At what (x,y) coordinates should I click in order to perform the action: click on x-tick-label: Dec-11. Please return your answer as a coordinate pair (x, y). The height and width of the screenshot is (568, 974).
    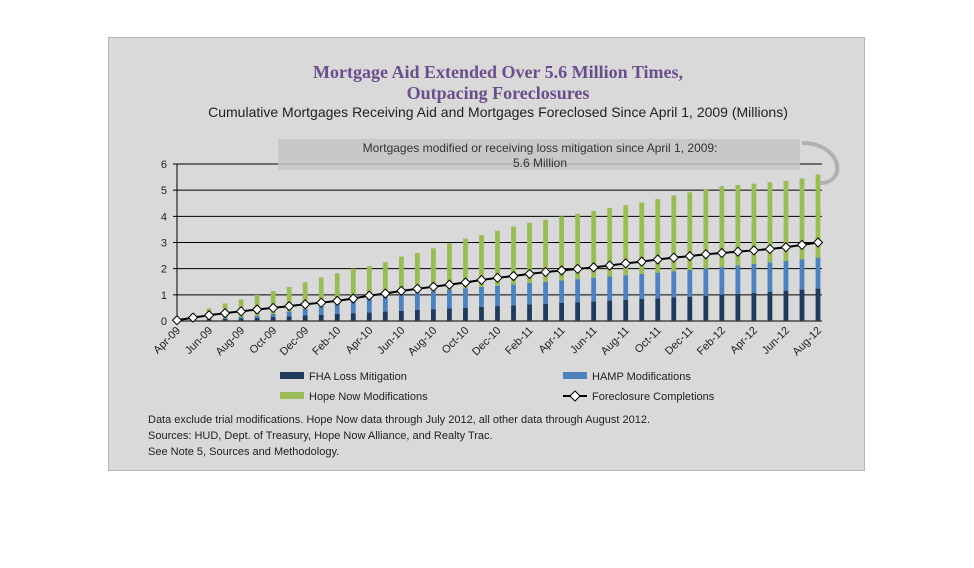
    Looking at the image, I should click on (679, 341).